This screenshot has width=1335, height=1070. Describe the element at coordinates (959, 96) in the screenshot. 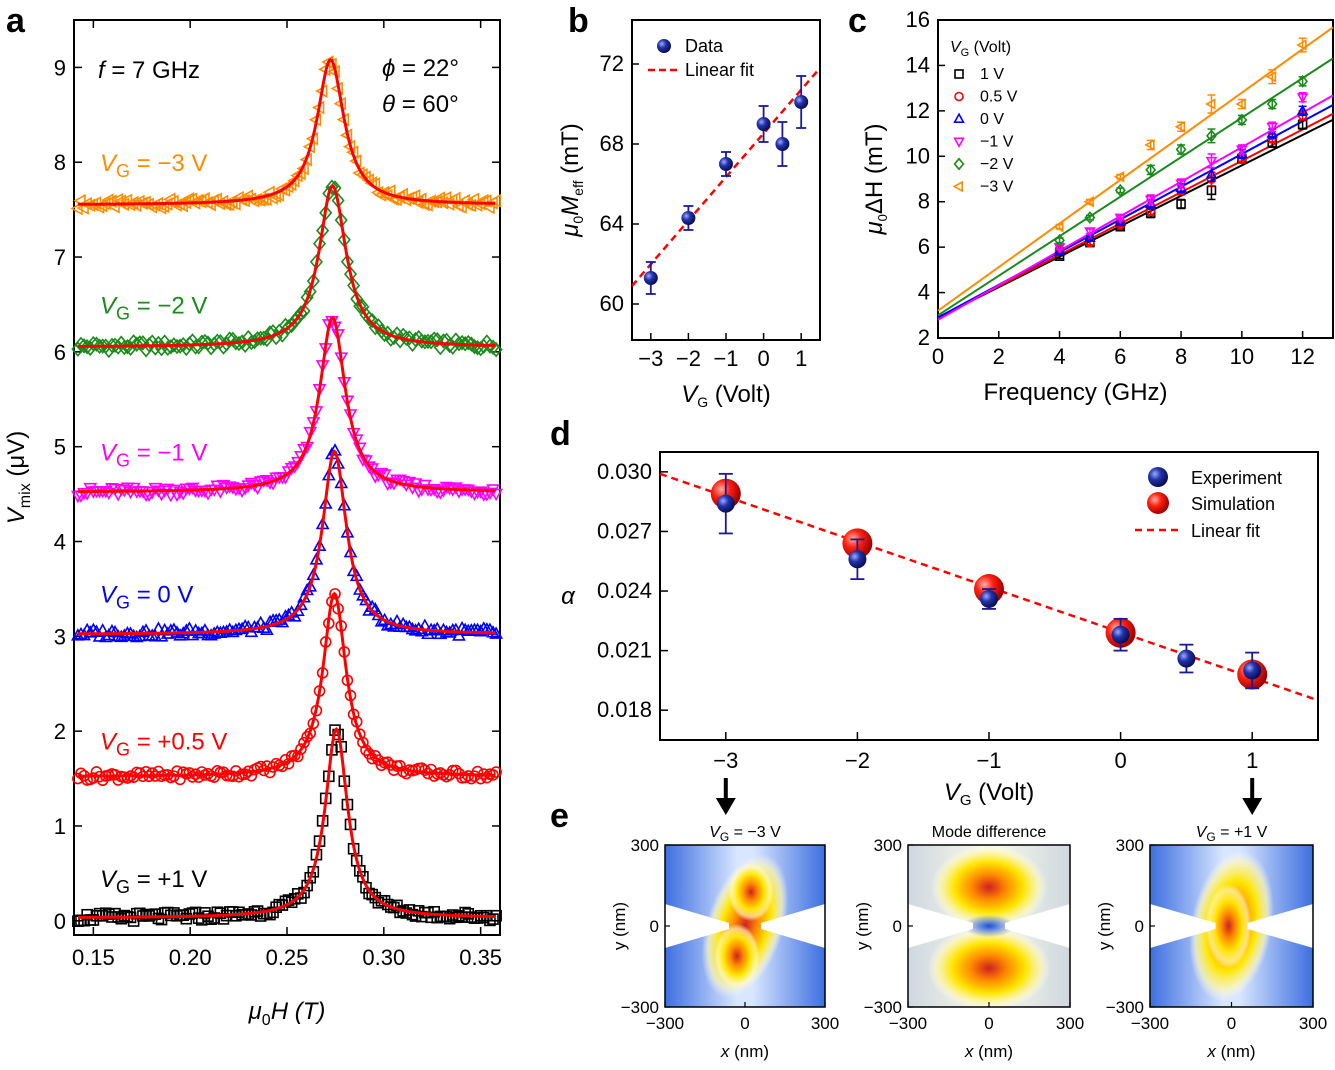

I see `legend-marker` at that location.